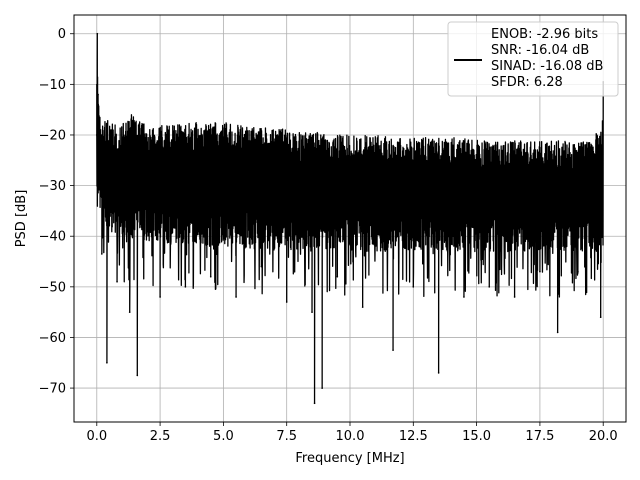 Image resolution: width=640 pixels, height=480 pixels. I want to click on legend-entry-line: ENOB: -2.96 bits, so click(544, 34).